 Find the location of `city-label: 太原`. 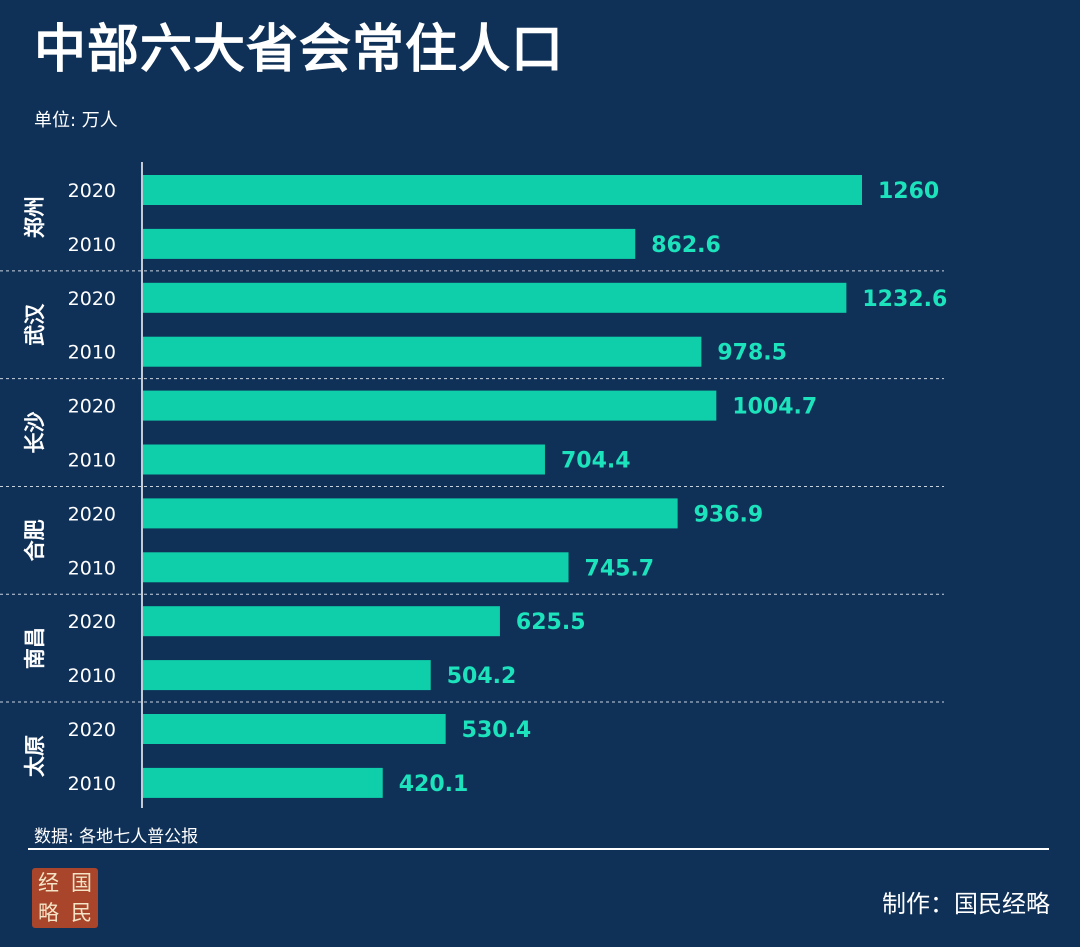

city-label: 太原 is located at coordinates (35, 756).